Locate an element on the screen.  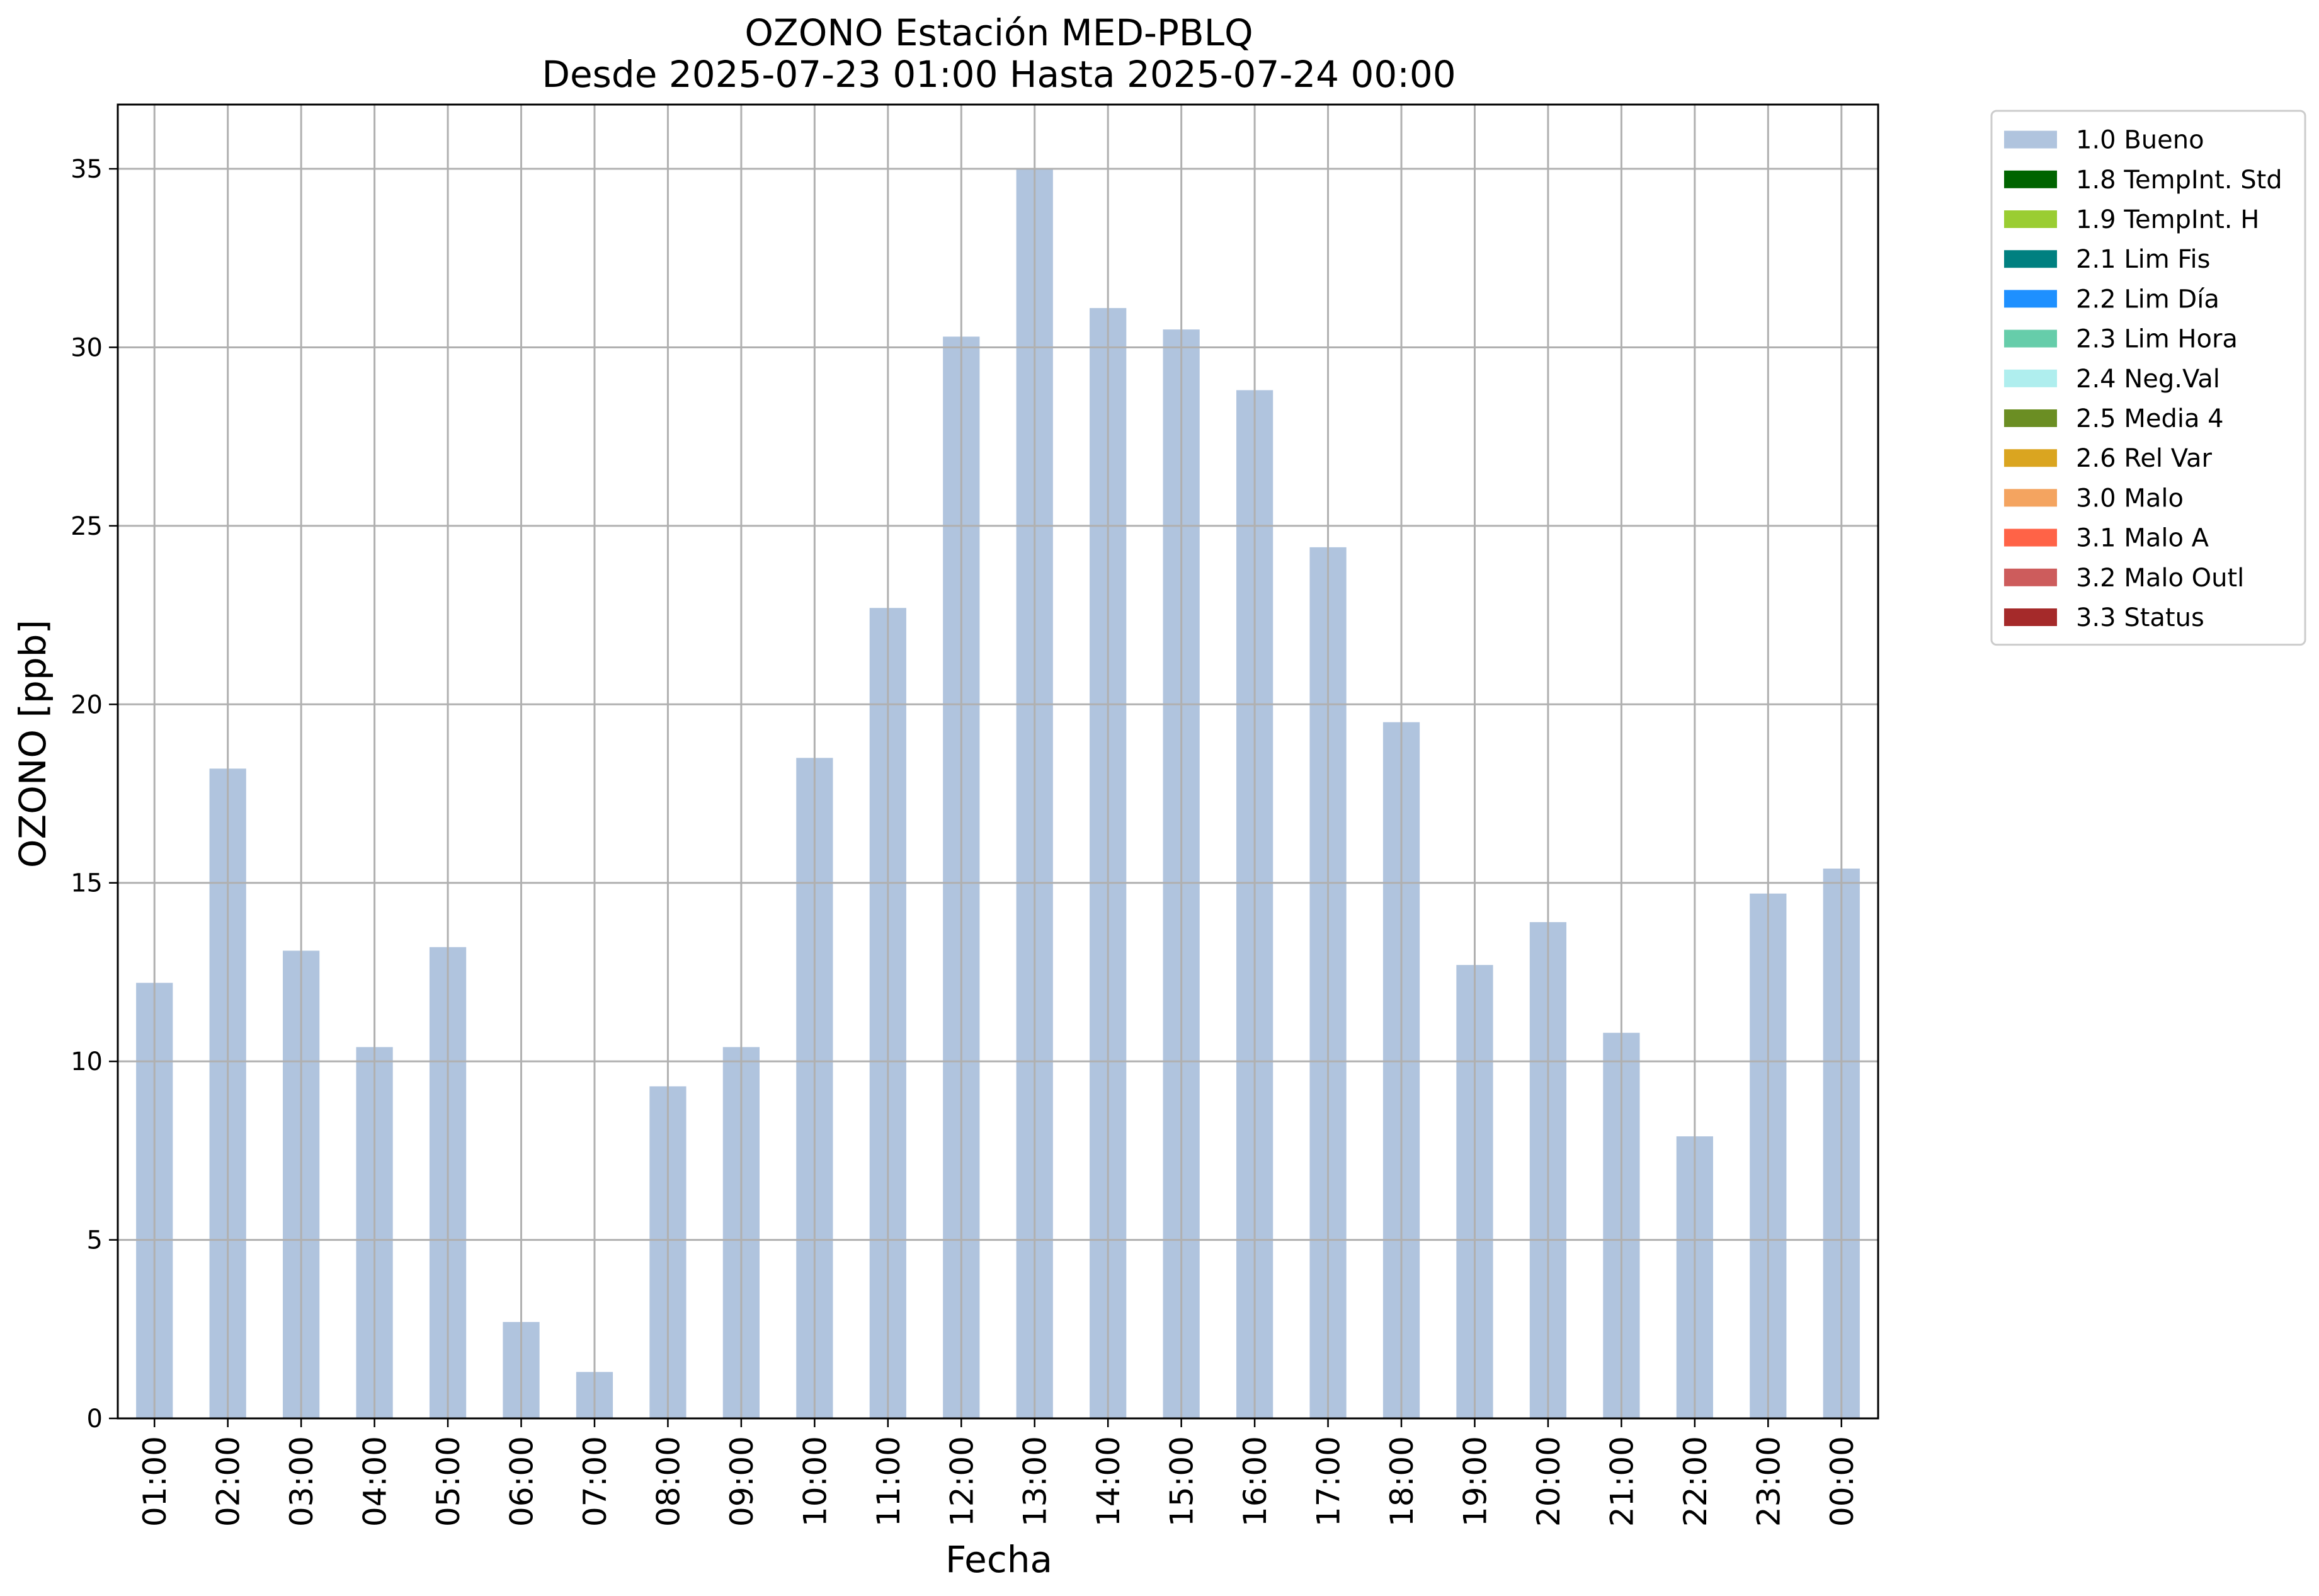
x-tick-label: 09:00 is located at coordinates (742, 1481).